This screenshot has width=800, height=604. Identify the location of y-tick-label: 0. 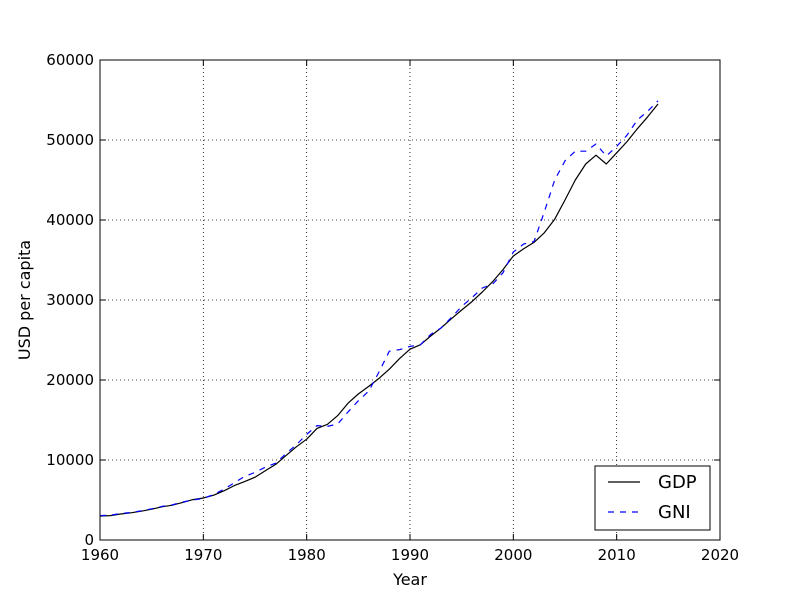
(89, 540).